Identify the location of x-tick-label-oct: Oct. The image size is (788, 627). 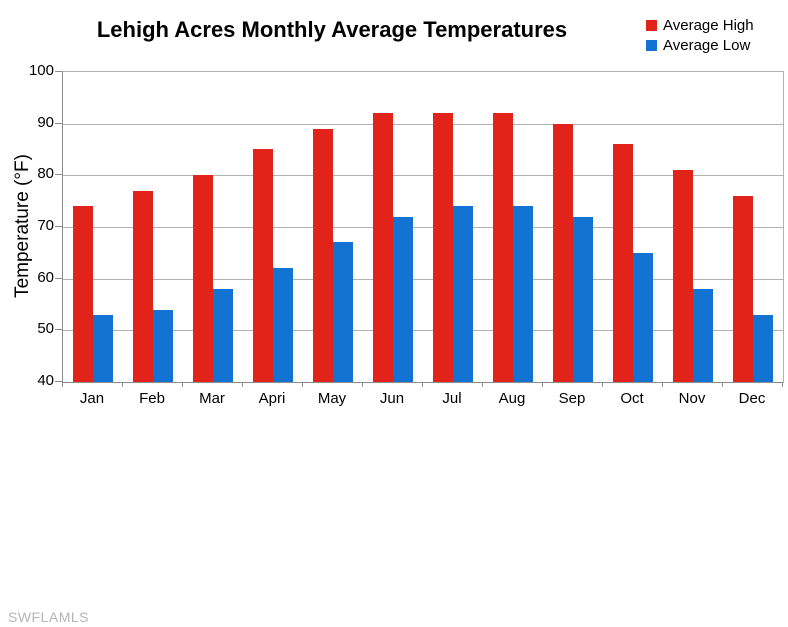
(632, 398).